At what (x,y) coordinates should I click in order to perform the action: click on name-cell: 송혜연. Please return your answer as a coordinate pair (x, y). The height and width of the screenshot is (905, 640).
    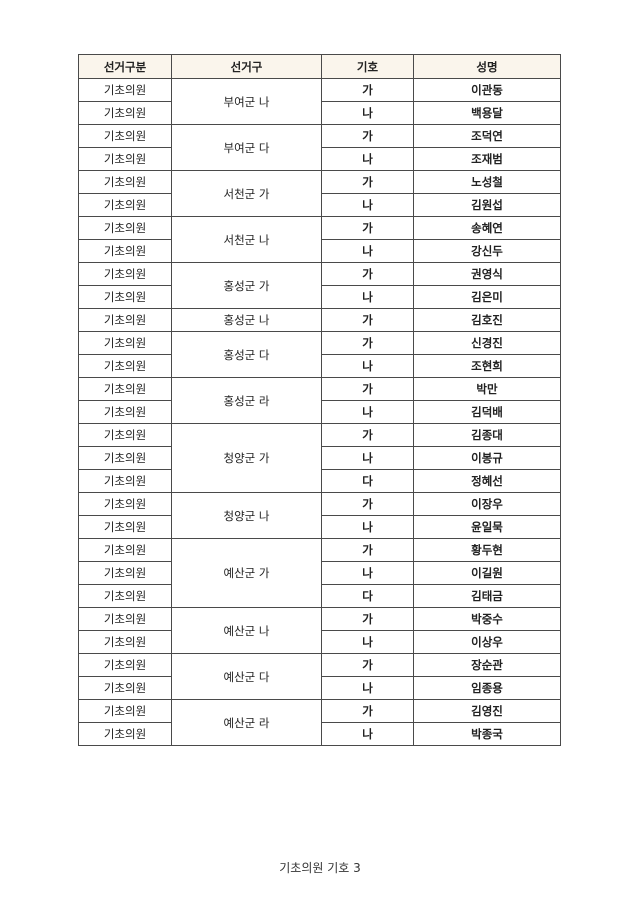
    Looking at the image, I should click on (487, 228).